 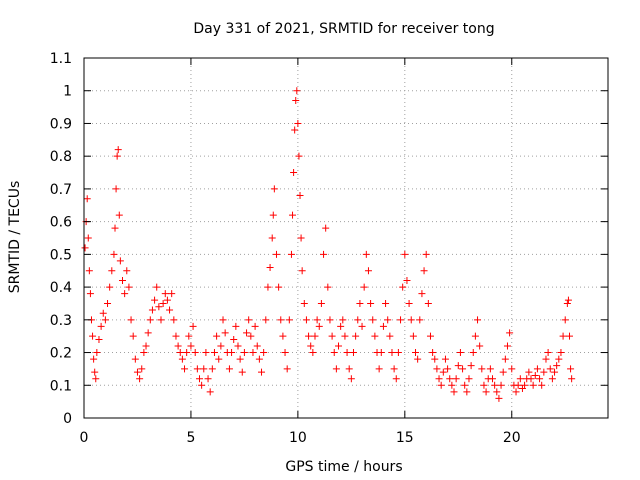 I want to click on y-tick-label: 0.6, so click(x=61, y=223).